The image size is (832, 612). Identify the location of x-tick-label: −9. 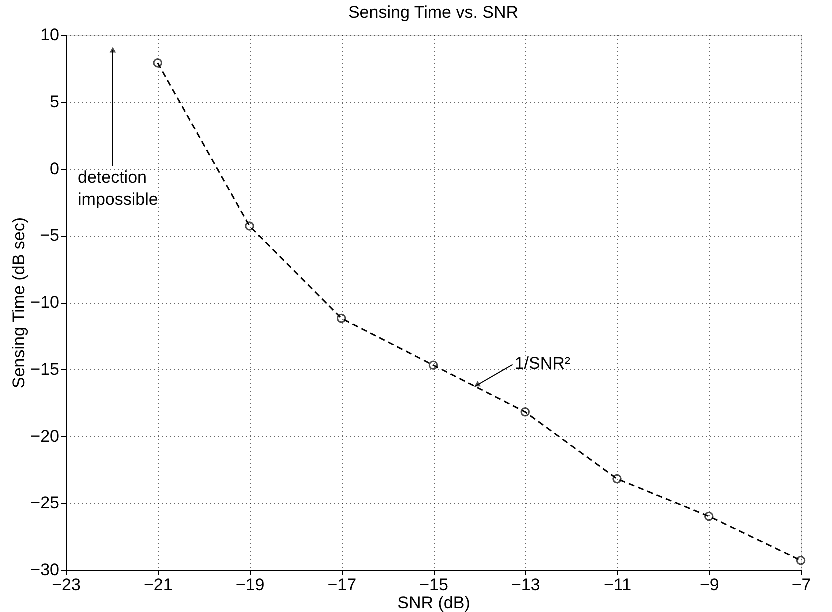
(710, 585).